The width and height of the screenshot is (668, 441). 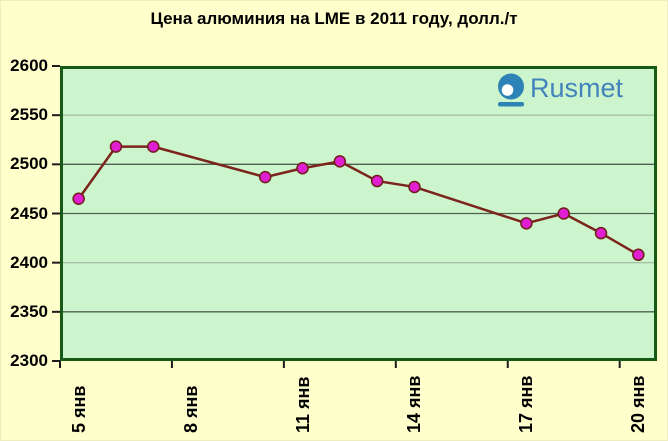 I want to click on rusmet-logo-text: Rusmet, so click(x=577, y=88).